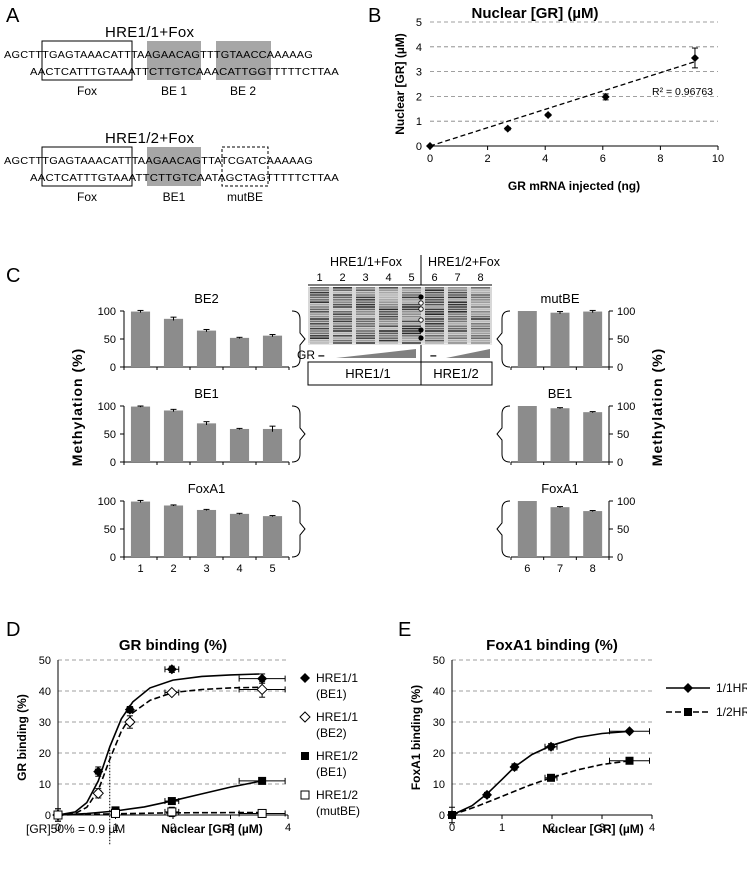 This screenshot has width=747, height=873. What do you see at coordinates (342, 278) in the screenshot?
I see `lane-number: 2` at bounding box center [342, 278].